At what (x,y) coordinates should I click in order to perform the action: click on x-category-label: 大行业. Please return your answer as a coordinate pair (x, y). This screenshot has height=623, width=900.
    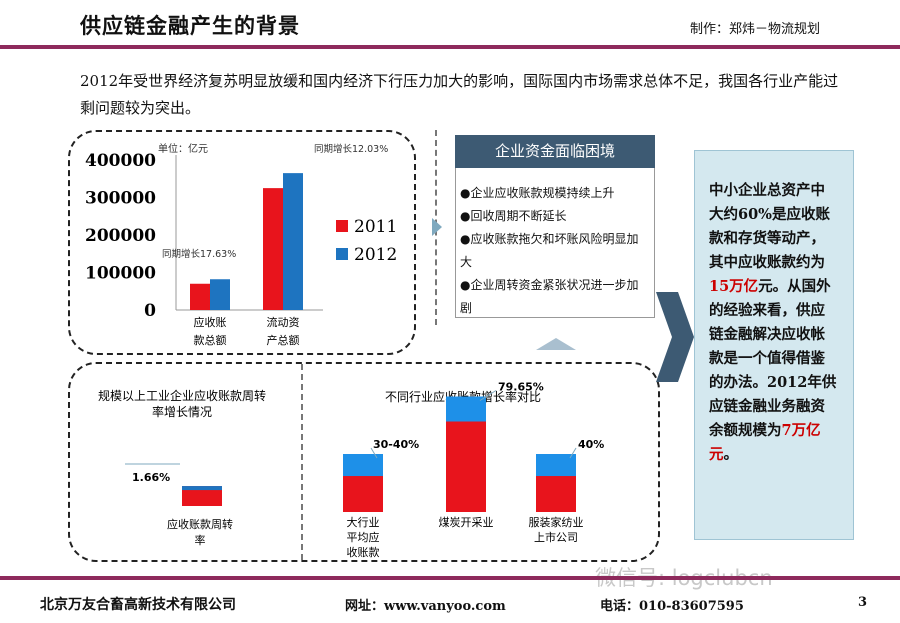
    Looking at the image, I should click on (363, 522).